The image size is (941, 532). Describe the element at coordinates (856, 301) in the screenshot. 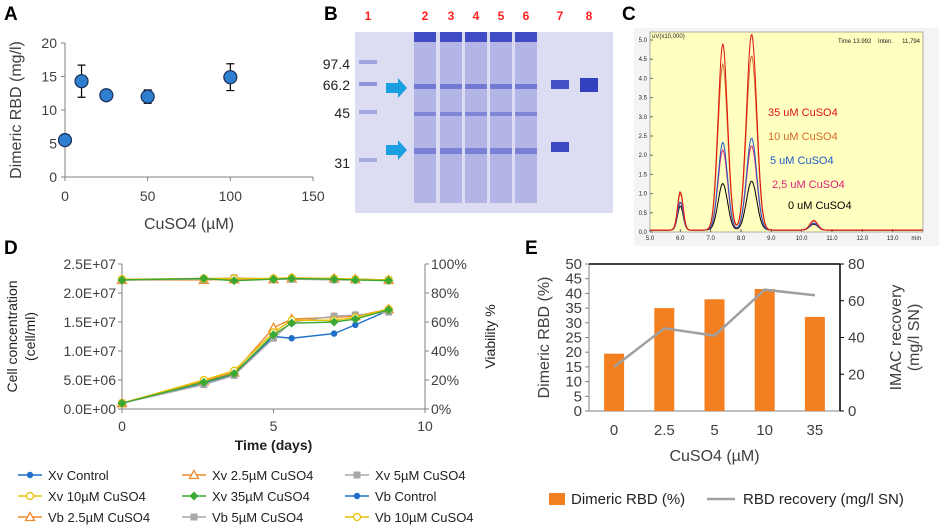

I see `y2-tick-label: 60` at that location.